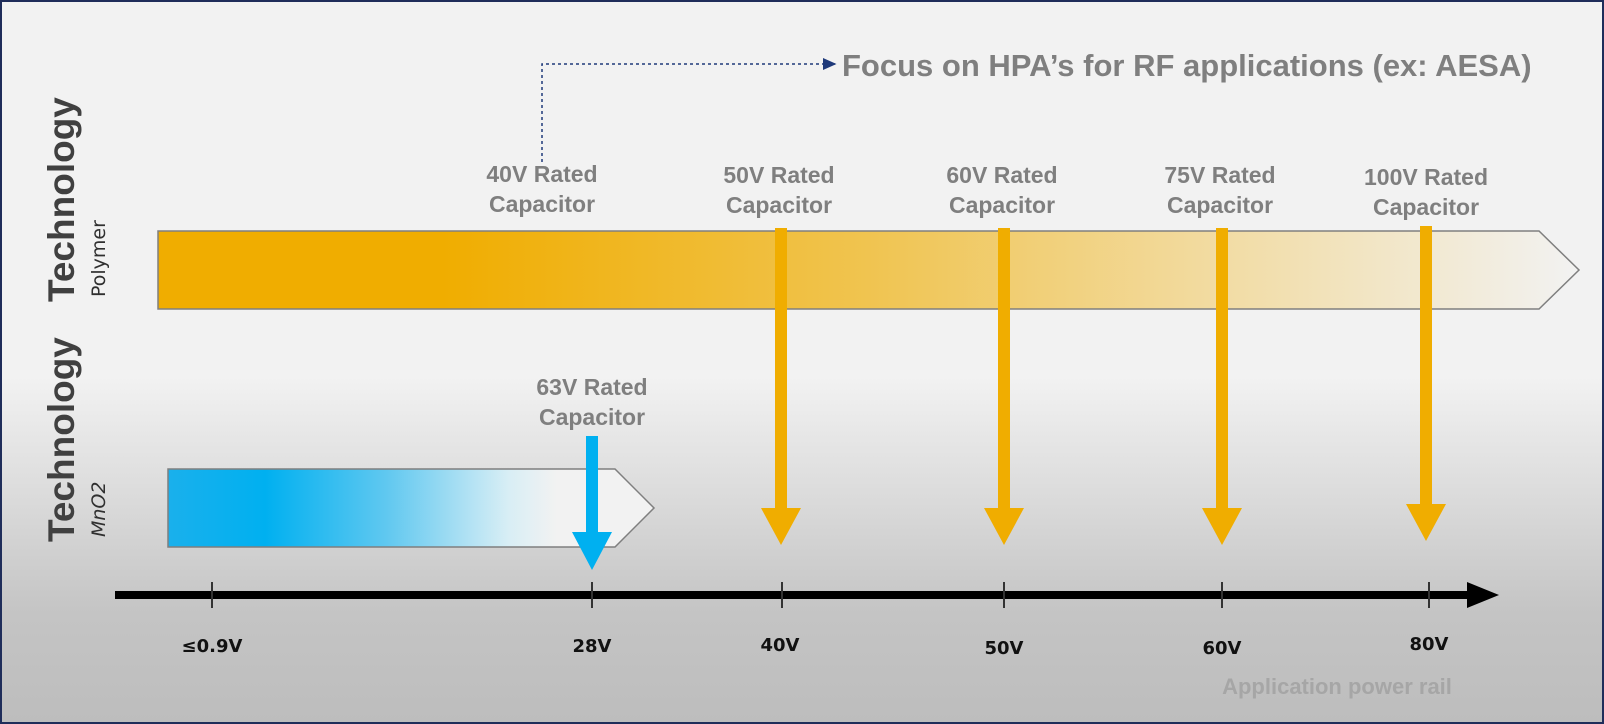 The width and height of the screenshot is (1604, 724). Describe the element at coordinates (411, 508) in the screenshot. I see `mno2-technology-band` at that location.